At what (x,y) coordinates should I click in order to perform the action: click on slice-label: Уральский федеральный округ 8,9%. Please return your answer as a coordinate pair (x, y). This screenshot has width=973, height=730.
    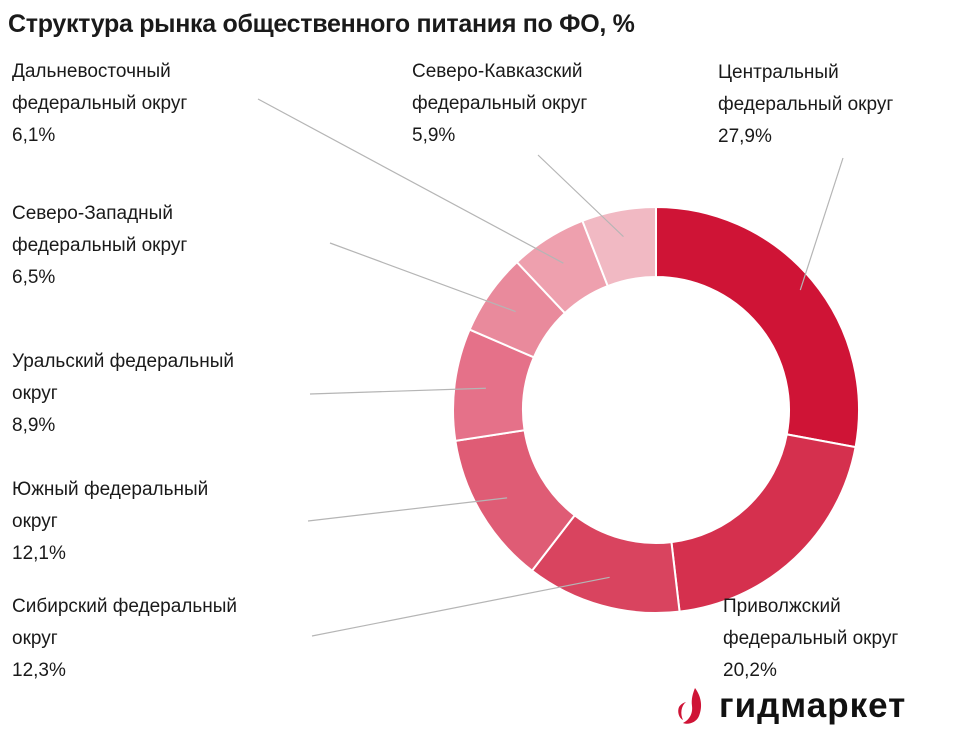
    Looking at the image, I should click on (123, 394).